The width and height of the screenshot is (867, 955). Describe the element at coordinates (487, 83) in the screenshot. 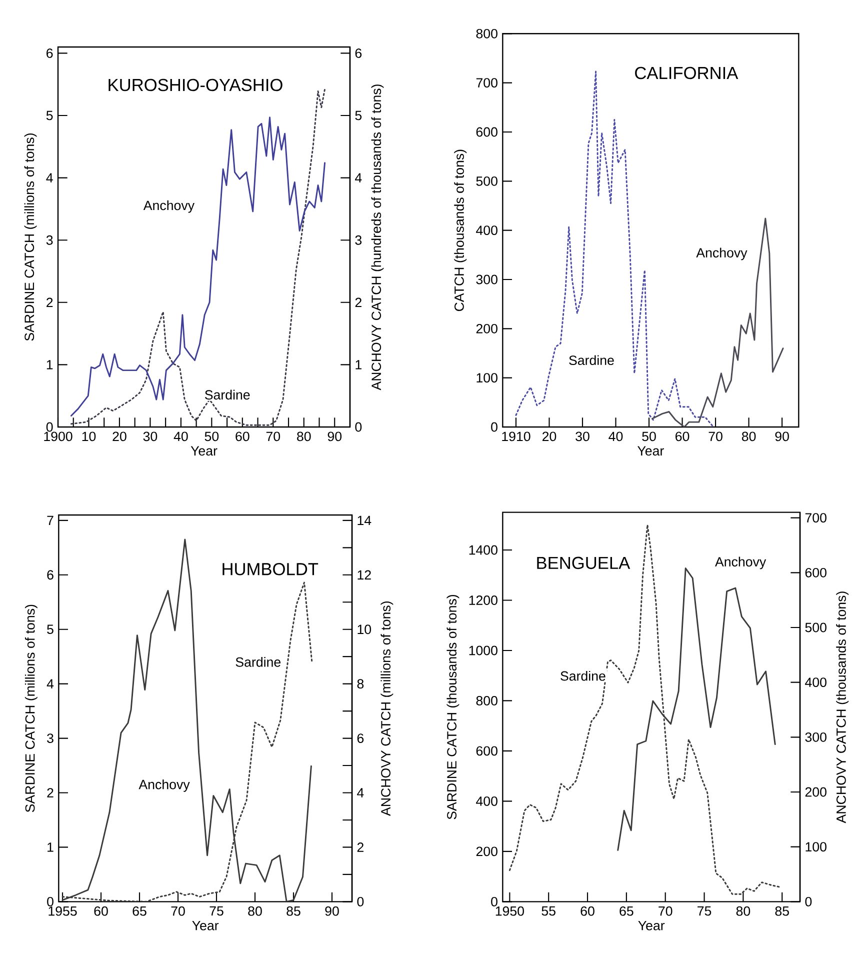

I see `y-tick-label: 700` at that location.